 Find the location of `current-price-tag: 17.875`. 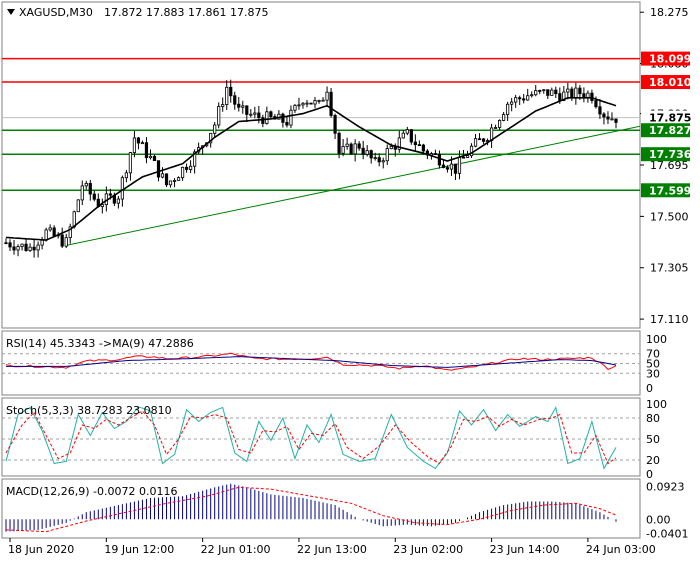

current-price-tag: 17.875 is located at coordinates (666, 117).